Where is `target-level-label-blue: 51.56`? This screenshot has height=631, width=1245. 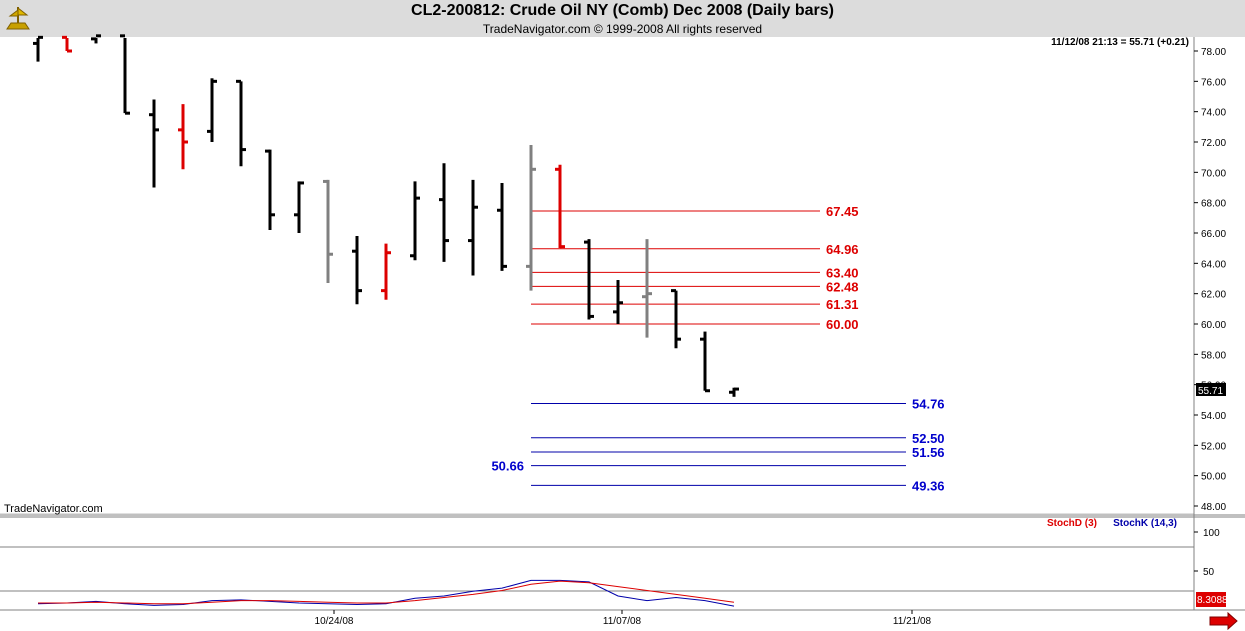
target-level-label-blue: 51.56 is located at coordinates (928, 452).